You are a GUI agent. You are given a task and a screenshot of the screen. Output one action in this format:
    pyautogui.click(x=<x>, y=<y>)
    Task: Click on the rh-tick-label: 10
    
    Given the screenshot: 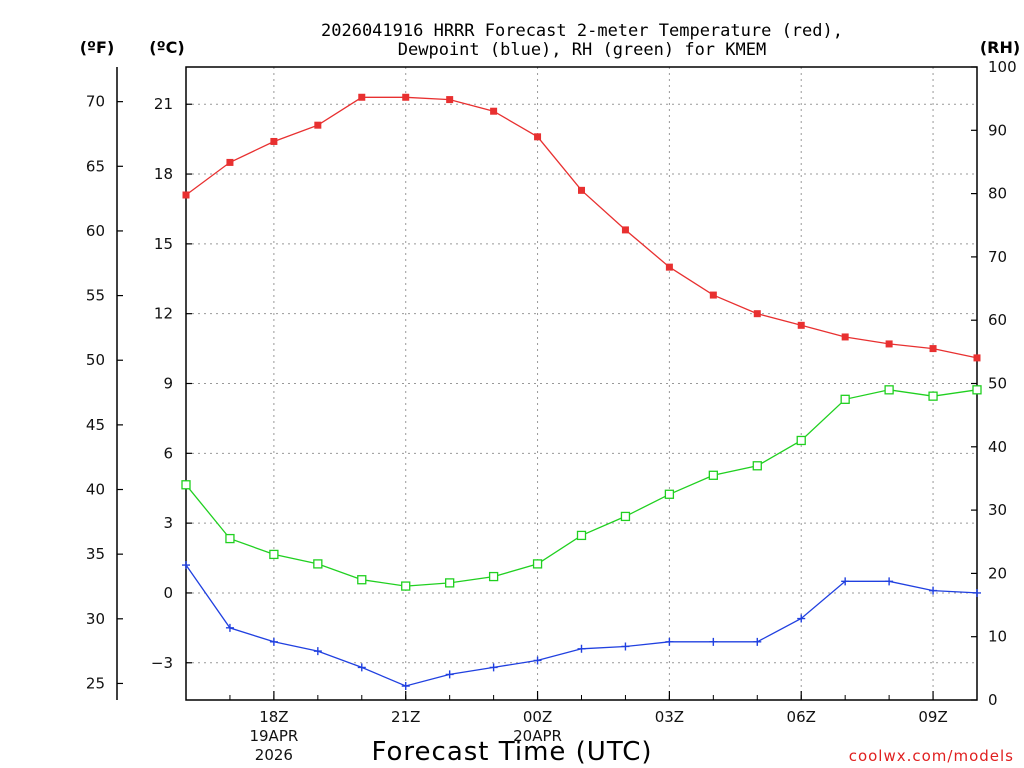 What is the action you would take?
    pyautogui.click(x=997, y=637)
    